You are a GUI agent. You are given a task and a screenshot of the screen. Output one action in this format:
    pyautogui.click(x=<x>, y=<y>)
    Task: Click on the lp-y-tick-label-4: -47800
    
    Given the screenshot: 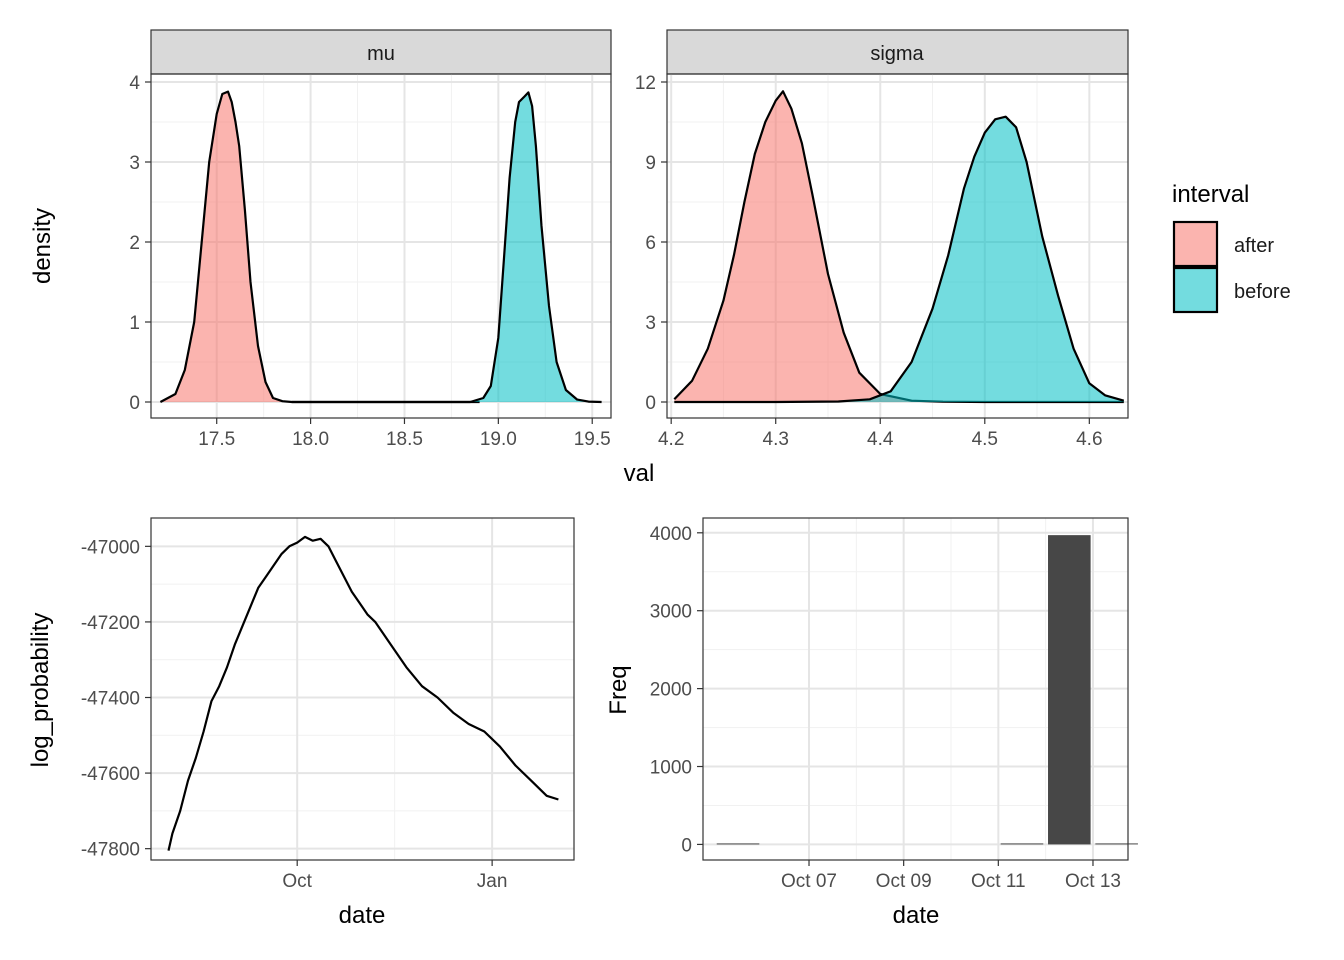 What is the action you would take?
    pyautogui.click(x=110, y=850)
    